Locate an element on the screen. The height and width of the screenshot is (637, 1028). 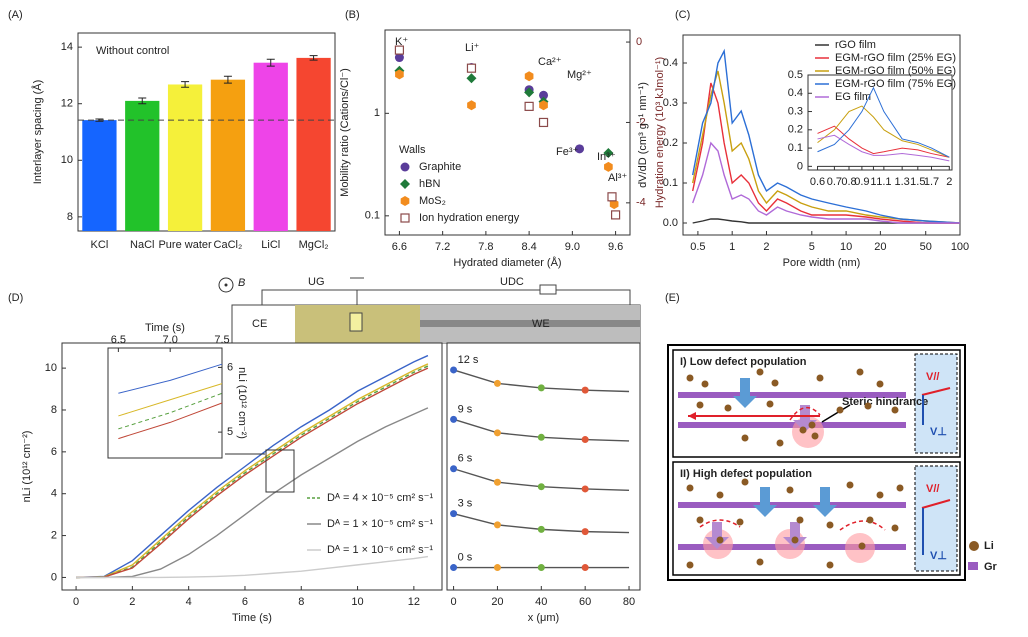
x-tick-label: 0.9 is located at coordinates (861, 182).